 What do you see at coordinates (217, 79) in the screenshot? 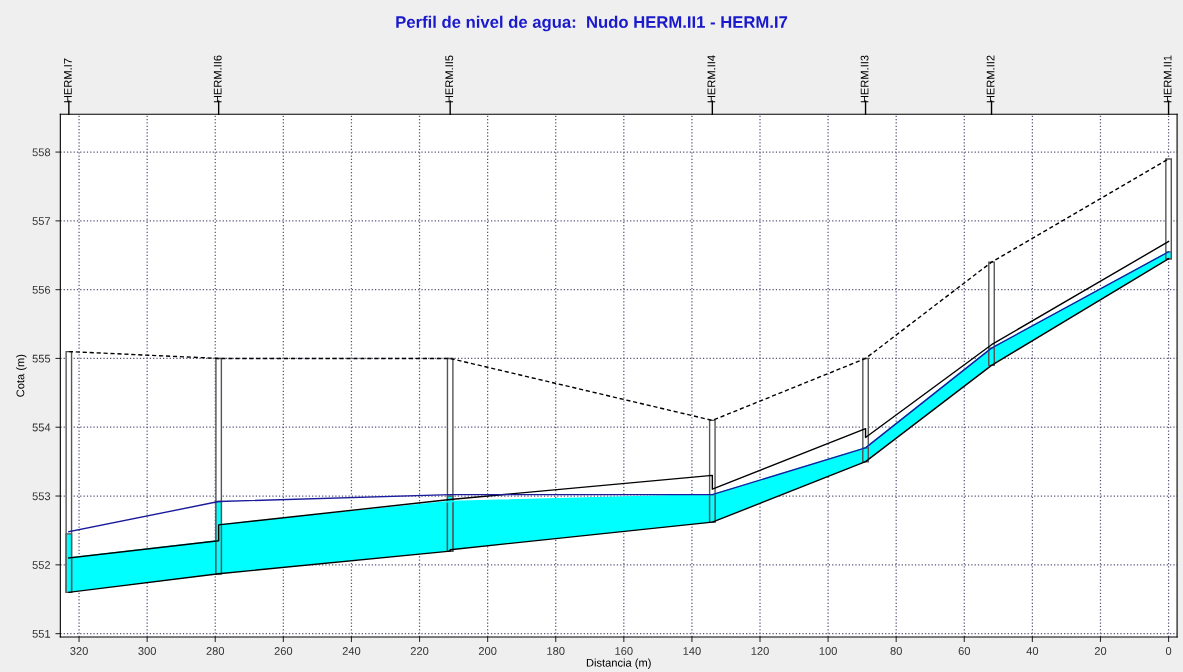
I see `annotation: HERM.II6` at bounding box center [217, 79].